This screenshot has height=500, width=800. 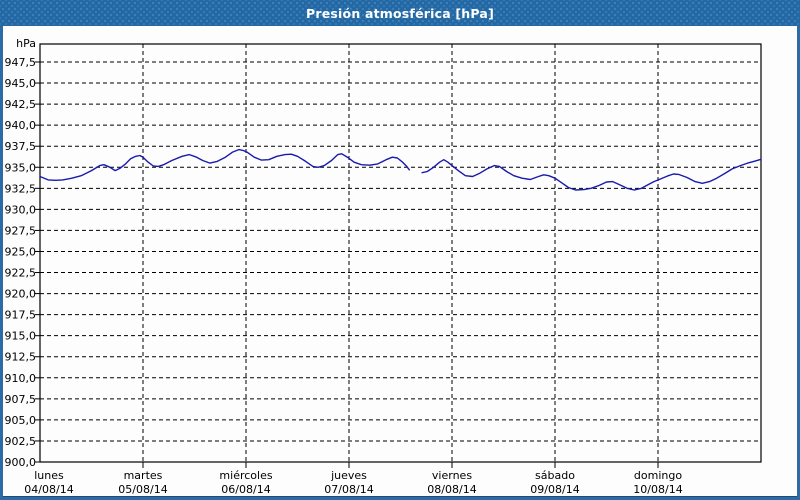 I want to click on y-tick-label: 920,0, so click(x=21, y=294).